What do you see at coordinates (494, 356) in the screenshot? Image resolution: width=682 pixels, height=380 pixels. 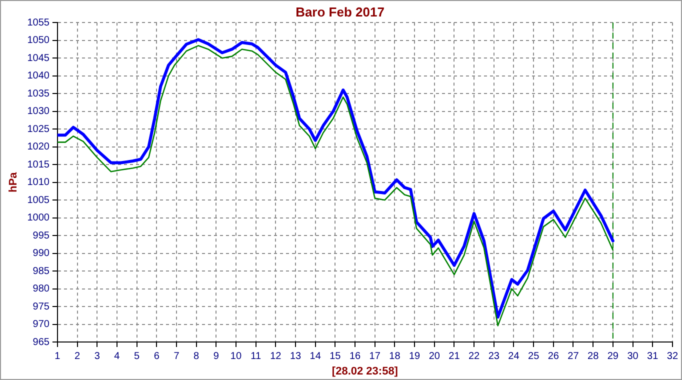 I see `x-tick-label: 23` at bounding box center [494, 356].